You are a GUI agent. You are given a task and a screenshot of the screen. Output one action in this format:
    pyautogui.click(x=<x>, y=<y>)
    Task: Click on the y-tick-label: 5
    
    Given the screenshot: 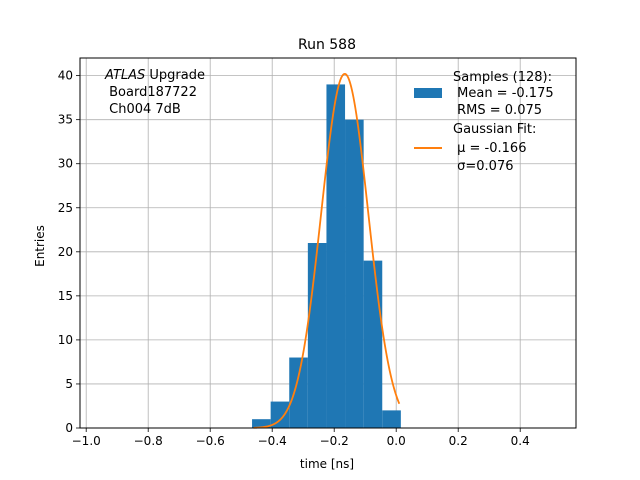 What is the action you would take?
    pyautogui.click(x=69, y=384)
    